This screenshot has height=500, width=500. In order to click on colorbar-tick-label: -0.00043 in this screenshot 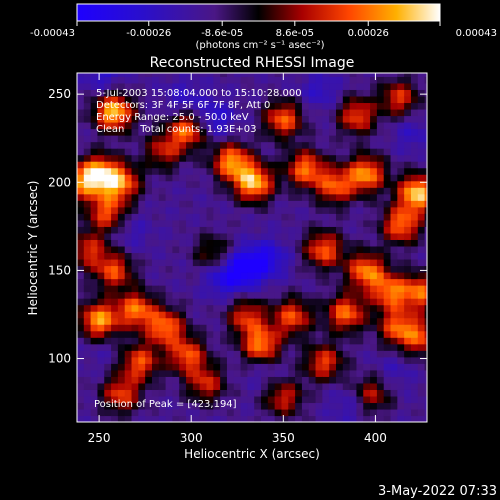, I will do `click(52, 33)`.